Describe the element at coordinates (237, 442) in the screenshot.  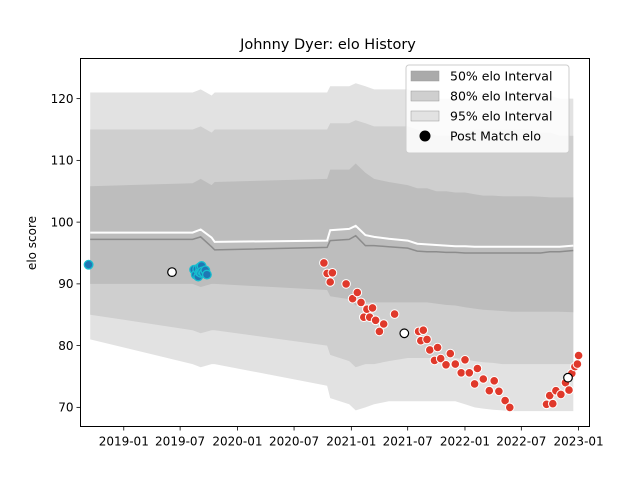
I see `x-tick-label: 2020-01` at that location.